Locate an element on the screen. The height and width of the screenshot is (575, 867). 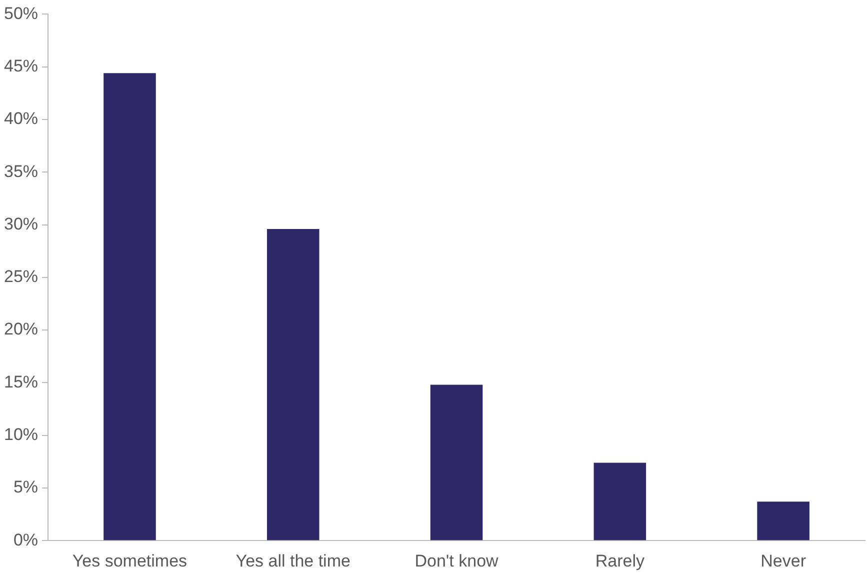
x-tick-label: Never is located at coordinates (783, 560).